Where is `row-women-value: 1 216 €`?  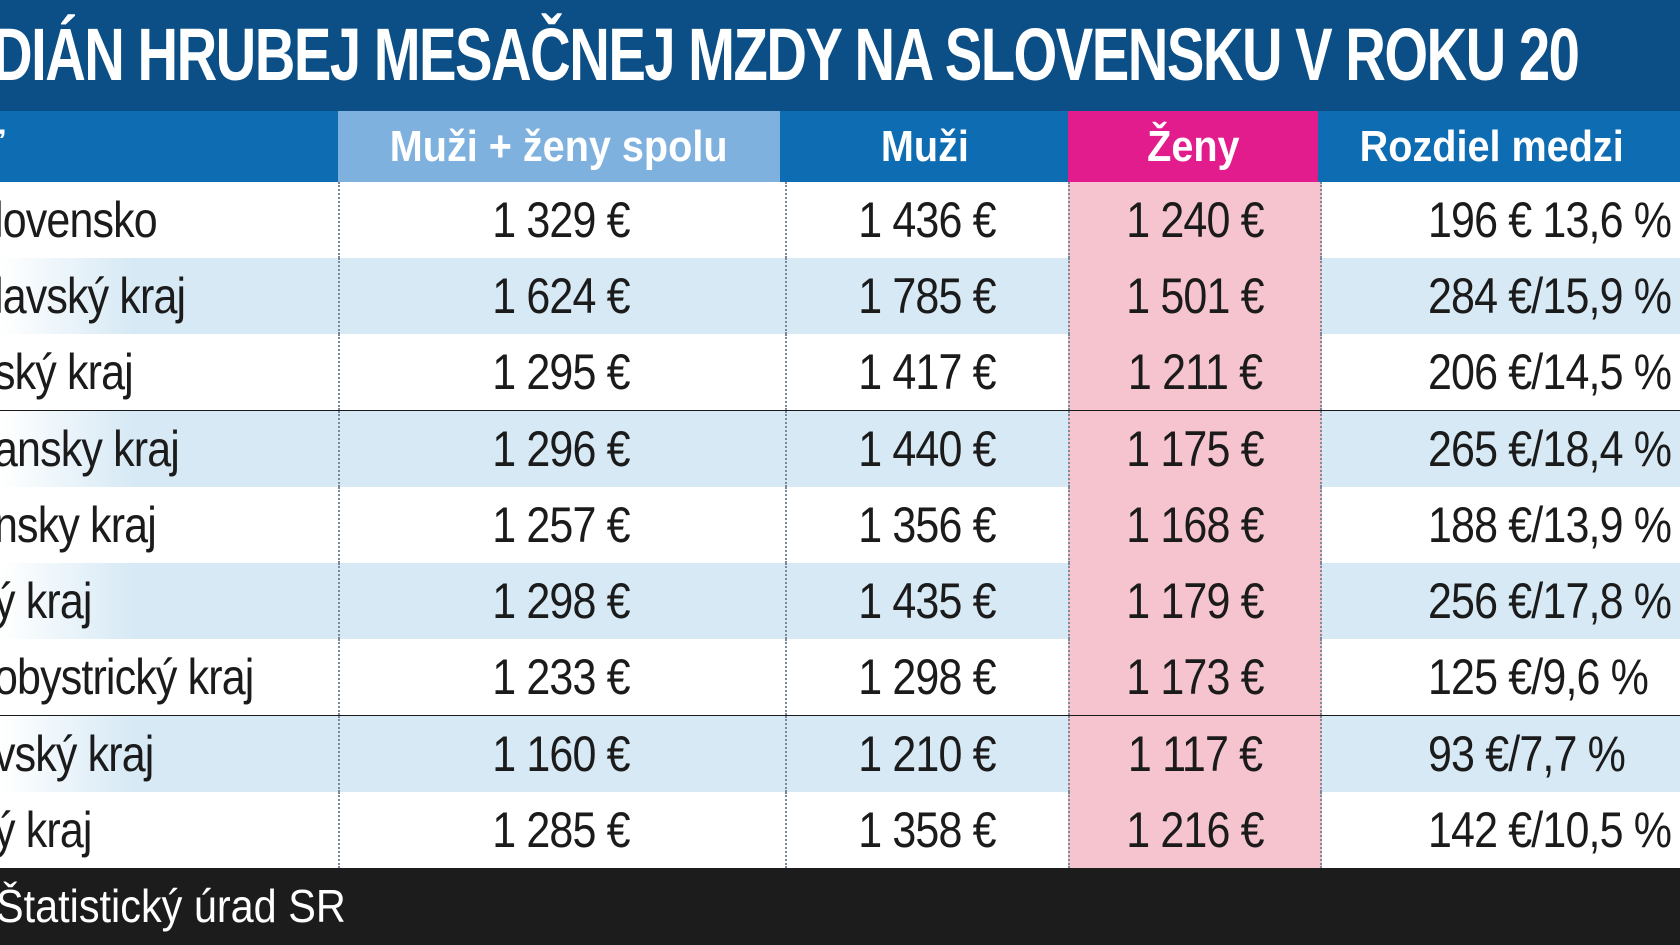
row-women-value: 1 216 € is located at coordinates (1195, 830).